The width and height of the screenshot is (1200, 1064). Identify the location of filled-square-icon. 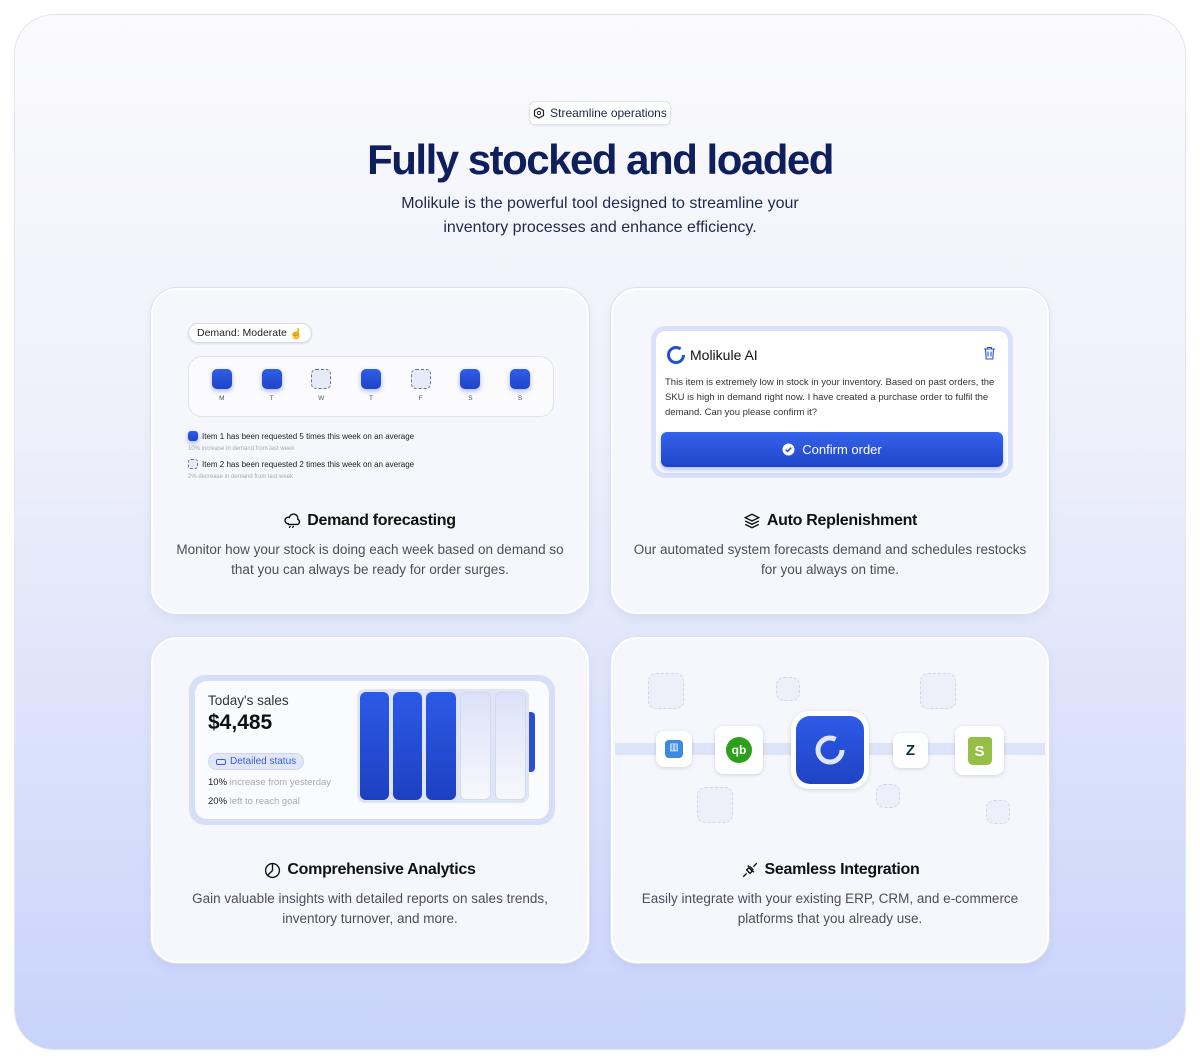
(193, 436).